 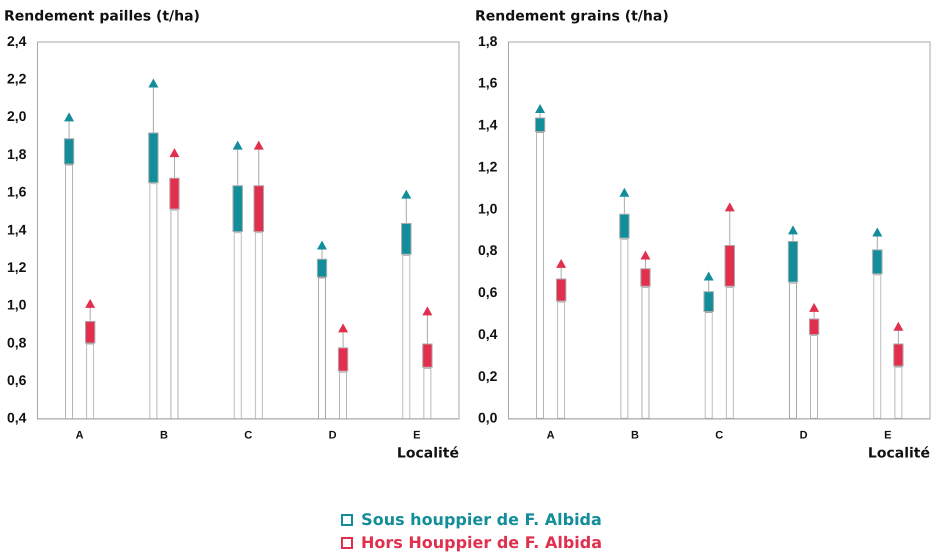 What do you see at coordinates (16, 78) in the screenshot?
I see `y-tick-label: 2,2` at bounding box center [16, 78].